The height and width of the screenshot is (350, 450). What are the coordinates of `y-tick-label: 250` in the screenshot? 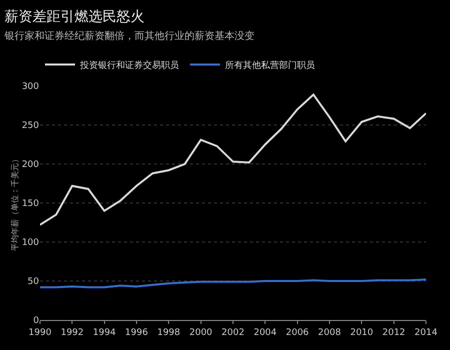 It's located at (31, 126).